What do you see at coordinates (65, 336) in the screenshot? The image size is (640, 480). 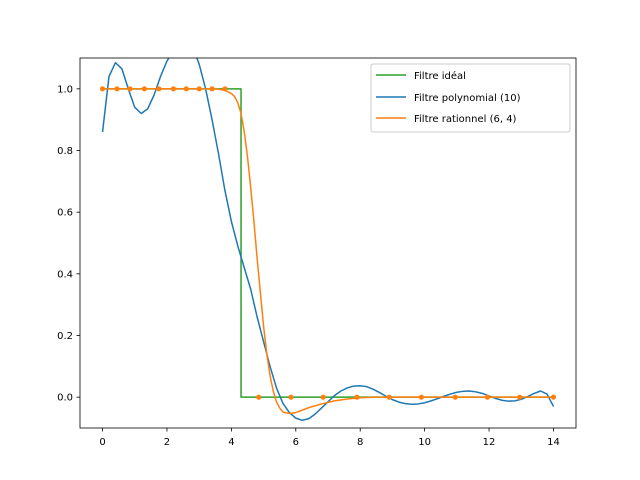 I see `y-tick-label: 0.2` at bounding box center [65, 336].